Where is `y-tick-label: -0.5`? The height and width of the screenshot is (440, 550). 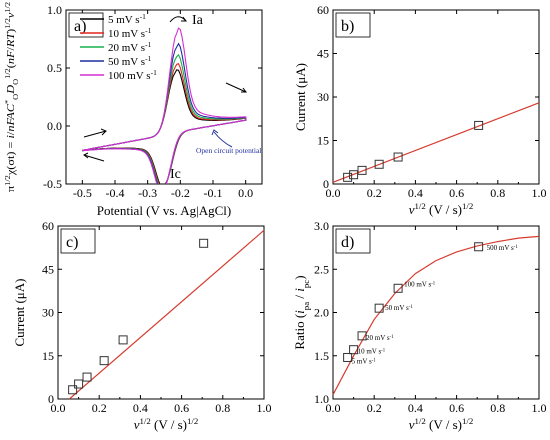 y-tick-label: -0.5 is located at coordinates (52, 184).